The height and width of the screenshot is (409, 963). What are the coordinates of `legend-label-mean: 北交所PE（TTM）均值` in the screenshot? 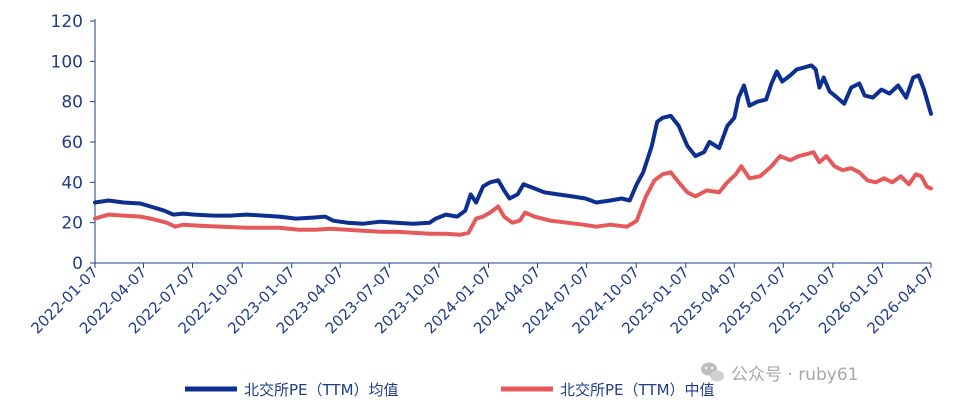 It's located at (321, 390).